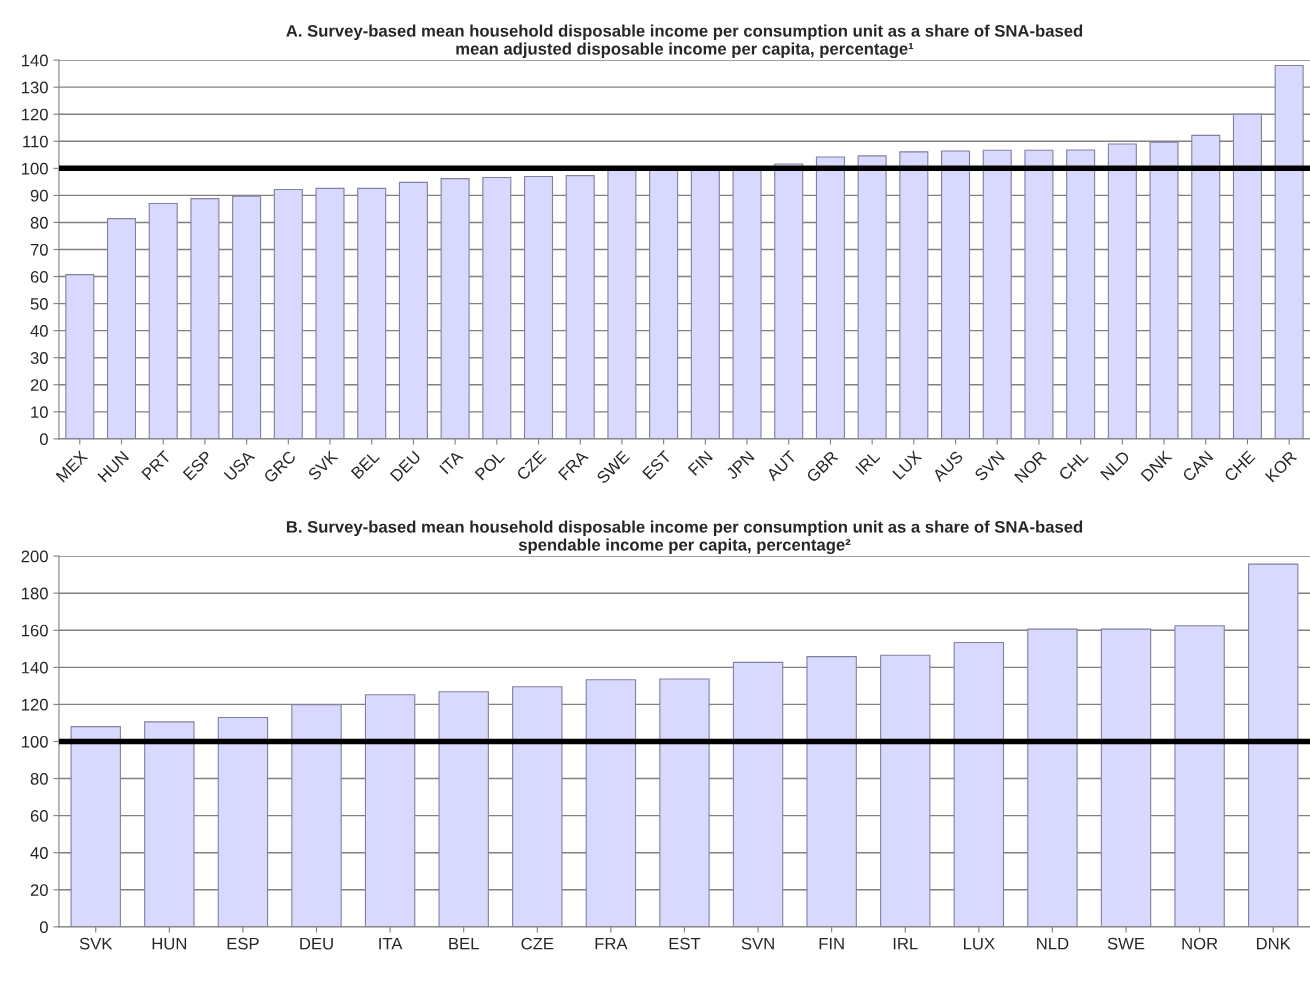 The width and height of the screenshot is (1310, 1002). What do you see at coordinates (39, 412) in the screenshot?
I see `y-tick-label: 10` at bounding box center [39, 412].